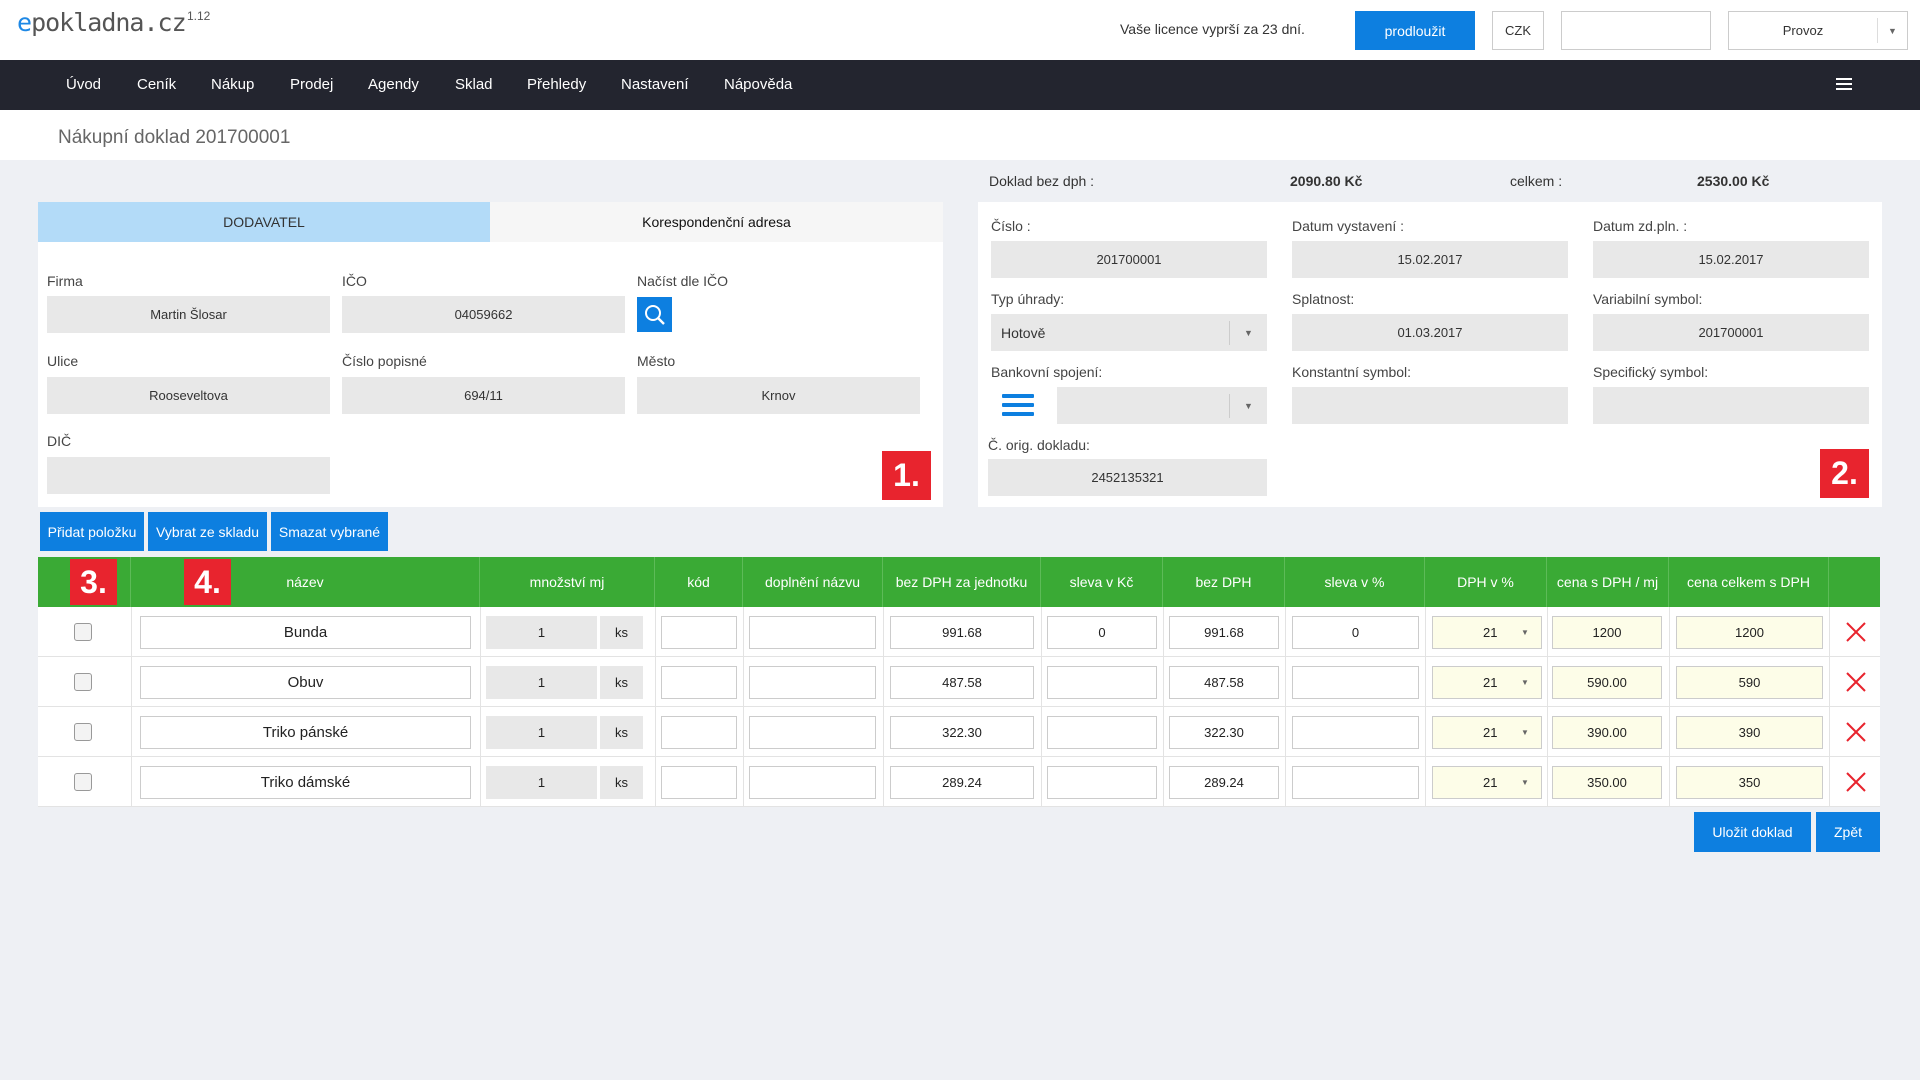 This screenshot has width=1920, height=1080. What do you see at coordinates (1162, 405) in the screenshot?
I see `bankovni-spojeni-select: ▼` at bounding box center [1162, 405].